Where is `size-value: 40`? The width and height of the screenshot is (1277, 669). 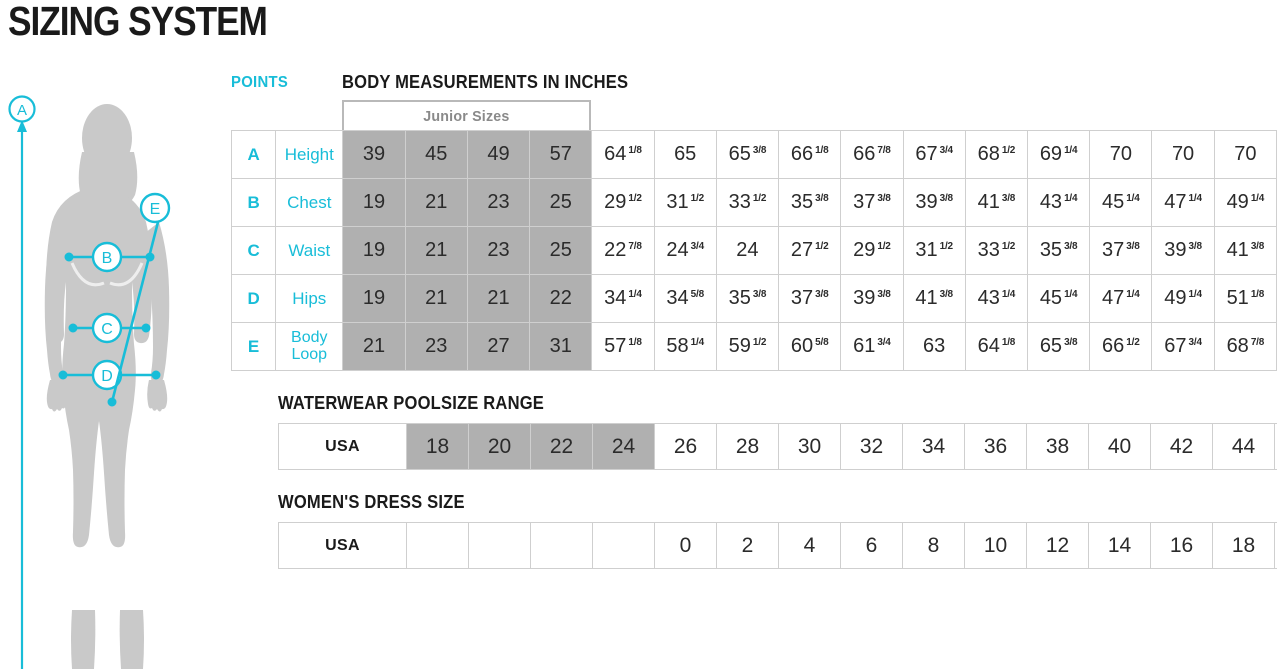 size-value: 40 is located at coordinates (1119, 446).